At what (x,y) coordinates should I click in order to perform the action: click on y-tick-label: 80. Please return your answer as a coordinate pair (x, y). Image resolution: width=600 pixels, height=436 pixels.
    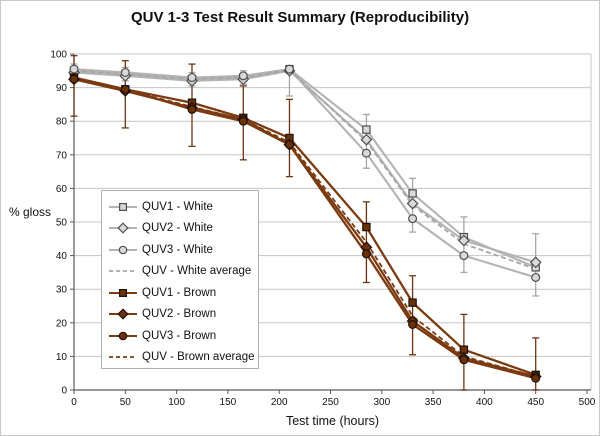
    Looking at the image, I should click on (62, 122).